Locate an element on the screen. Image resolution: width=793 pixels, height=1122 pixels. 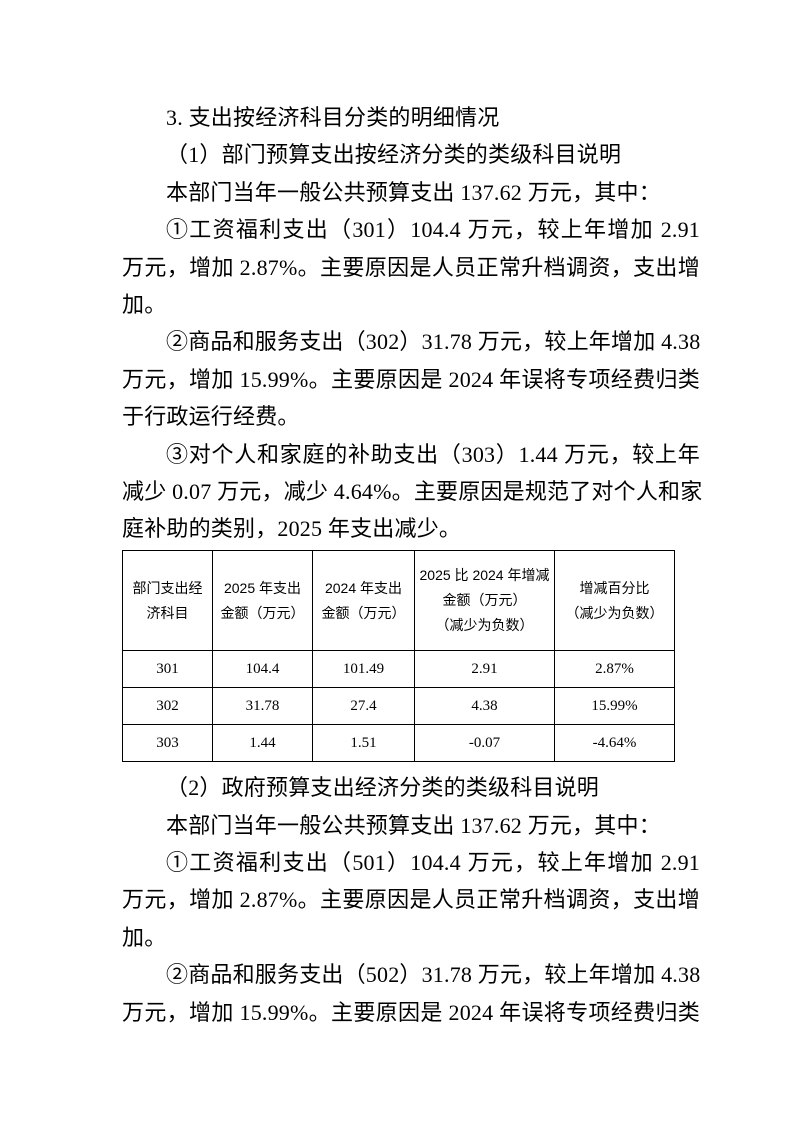
table-cell: 104.4 is located at coordinates (262, 669).